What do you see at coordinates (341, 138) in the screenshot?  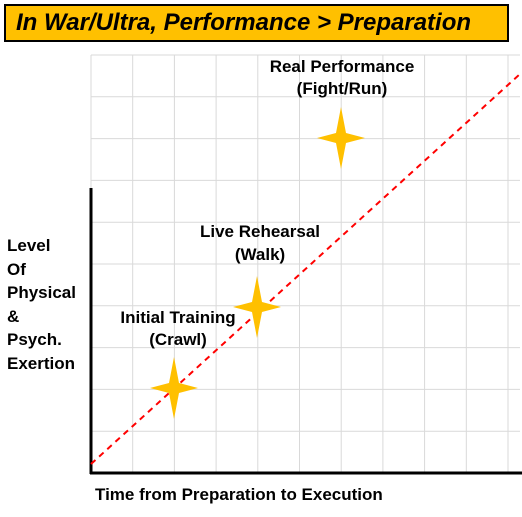 I see `star-icon-real-performance` at bounding box center [341, 138].